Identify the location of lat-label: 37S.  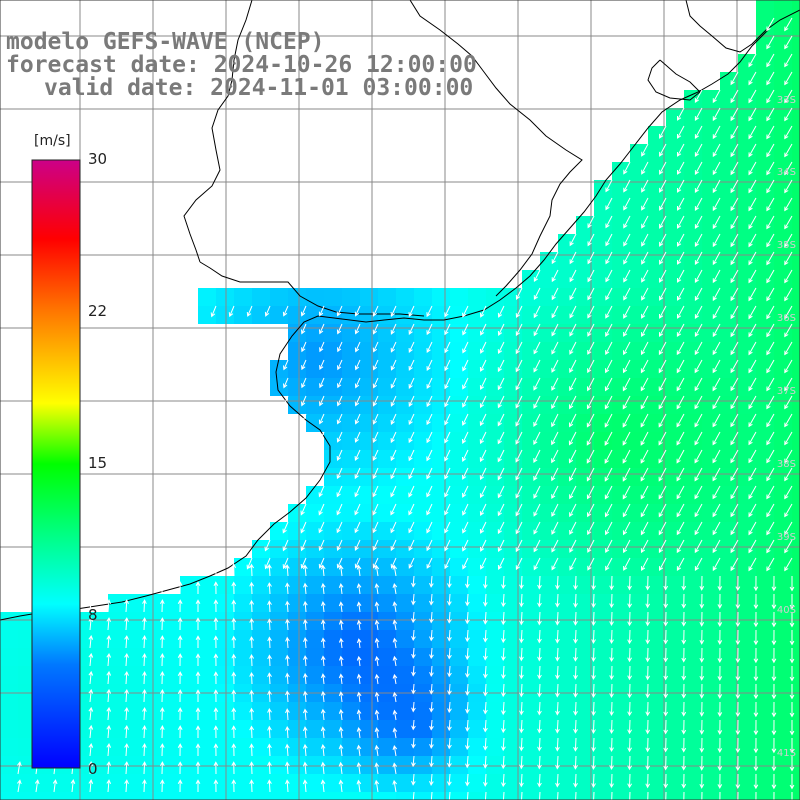
(786, 391).